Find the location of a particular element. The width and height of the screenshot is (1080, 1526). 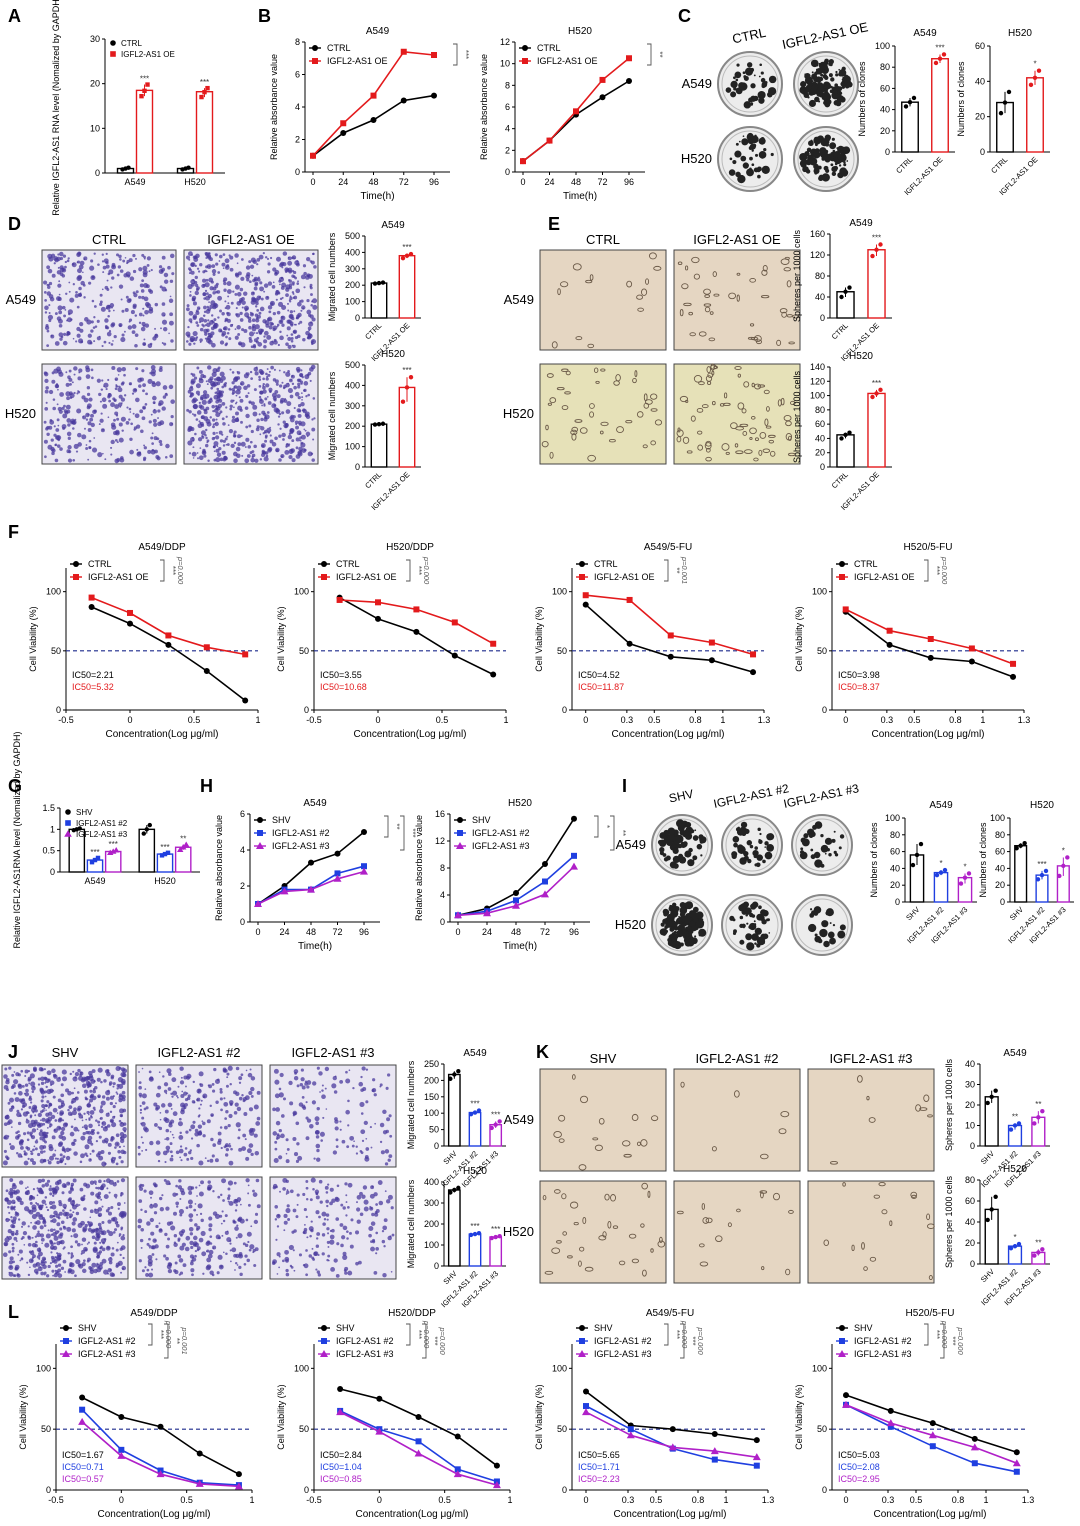

y-tick-label: 30 is located at coordinates (95, 39).